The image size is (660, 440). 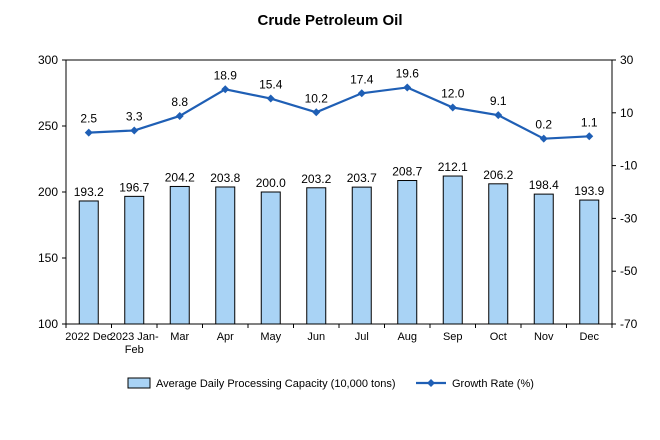 What do you see at coordinates (493, 384) in the screenshot?
I see `legend-line-label: Growth Rate (%)` at bounding box center [493, 384].